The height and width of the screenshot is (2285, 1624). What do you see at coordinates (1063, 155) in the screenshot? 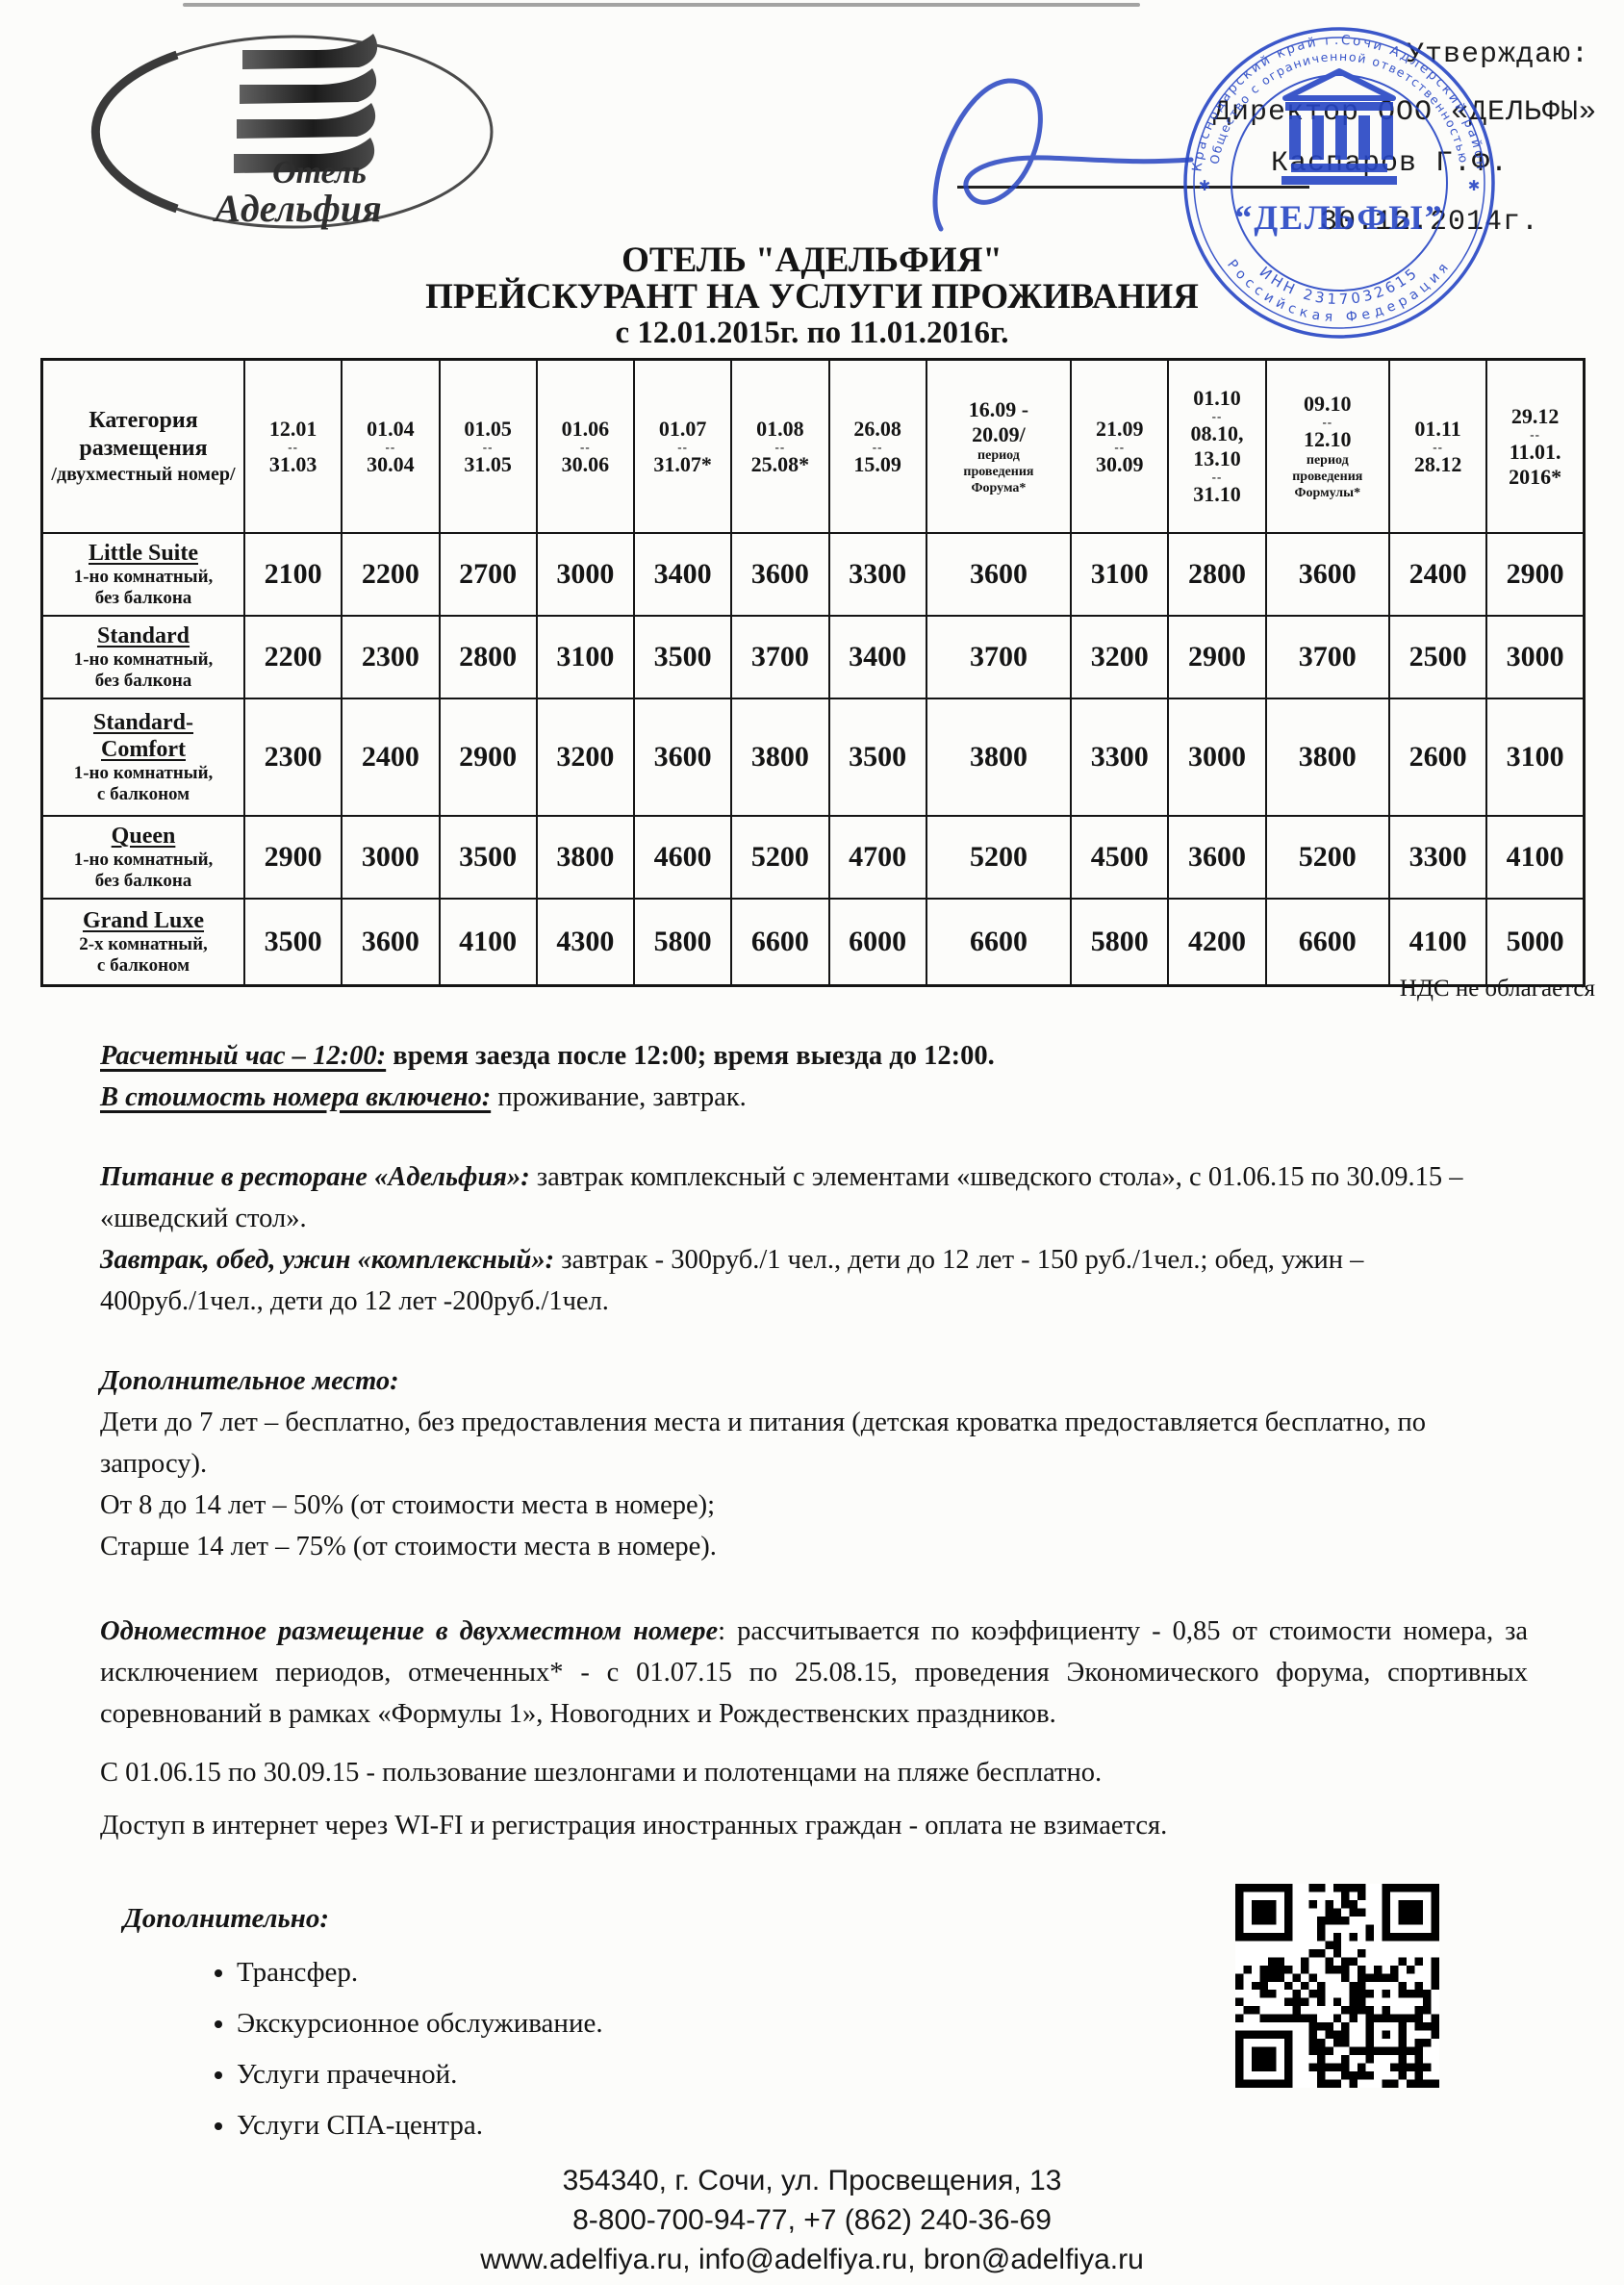
I see `signature-stroke` at bounding box center [1063, 155].